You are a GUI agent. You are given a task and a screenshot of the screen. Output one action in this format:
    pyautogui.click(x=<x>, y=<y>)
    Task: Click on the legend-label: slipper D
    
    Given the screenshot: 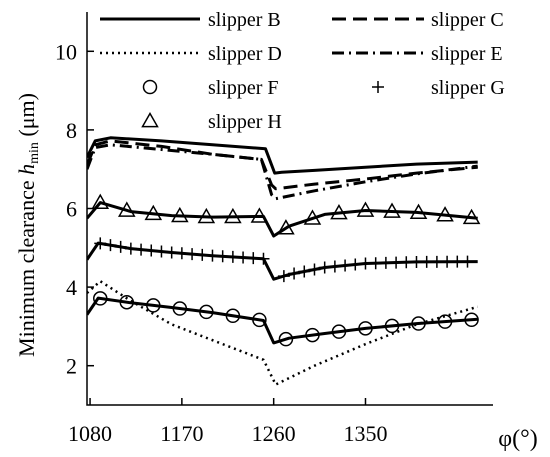 What is the action you would take?
    pyautogui.click(x=245, y=54)
    